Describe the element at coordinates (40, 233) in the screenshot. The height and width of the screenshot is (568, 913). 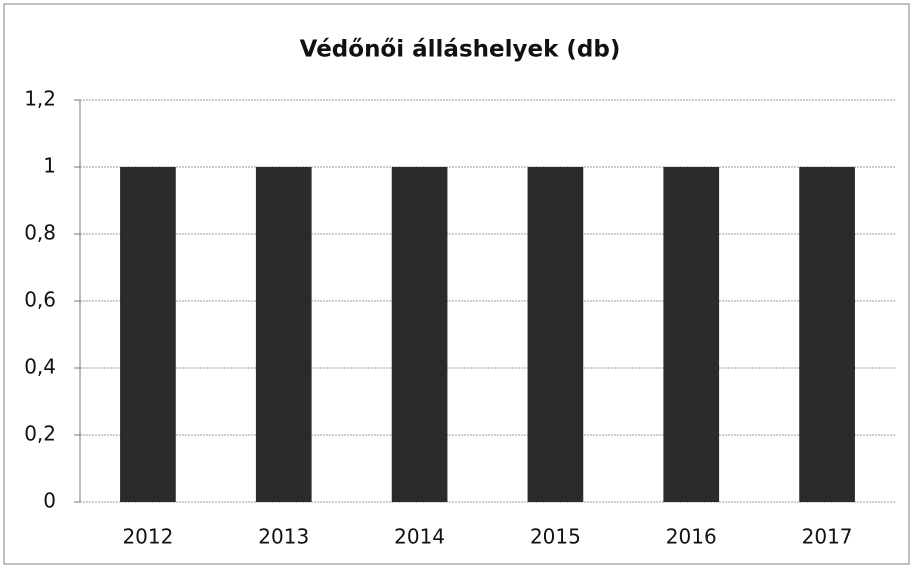
I see `y-tick-label: 0,8` at that location.